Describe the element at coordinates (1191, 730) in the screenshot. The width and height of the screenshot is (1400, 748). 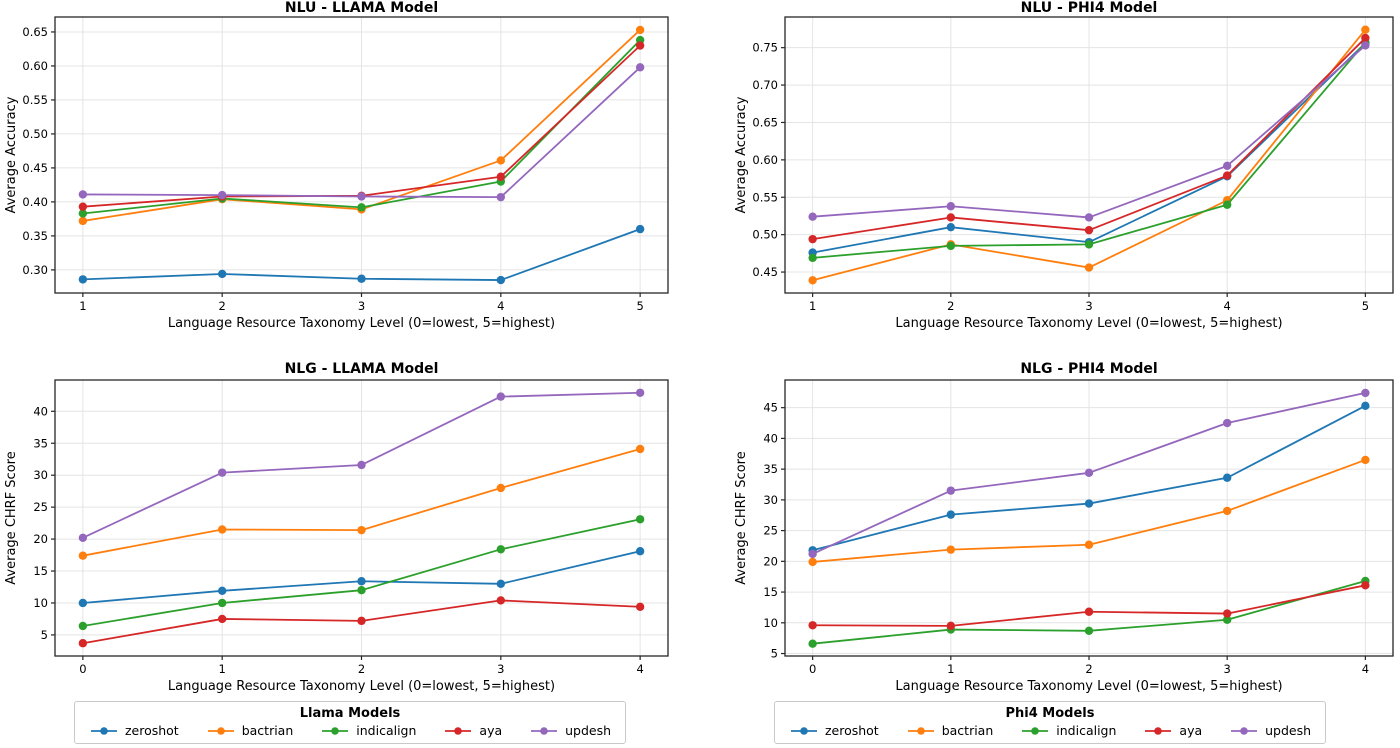
I see `legend-entry-label: aya` at that location.